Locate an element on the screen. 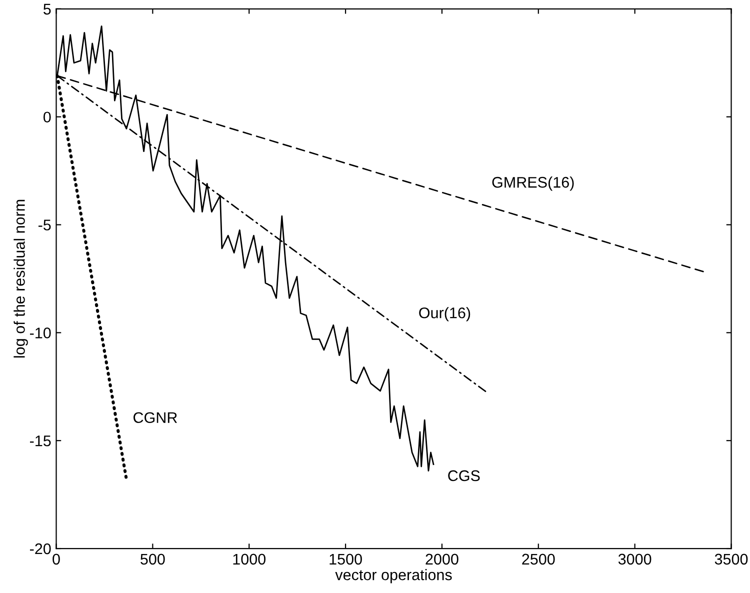 Image resolution: width=750 pixels, height=593 pixels. y-tick-label: -15 is located at coordinates (40, 441).